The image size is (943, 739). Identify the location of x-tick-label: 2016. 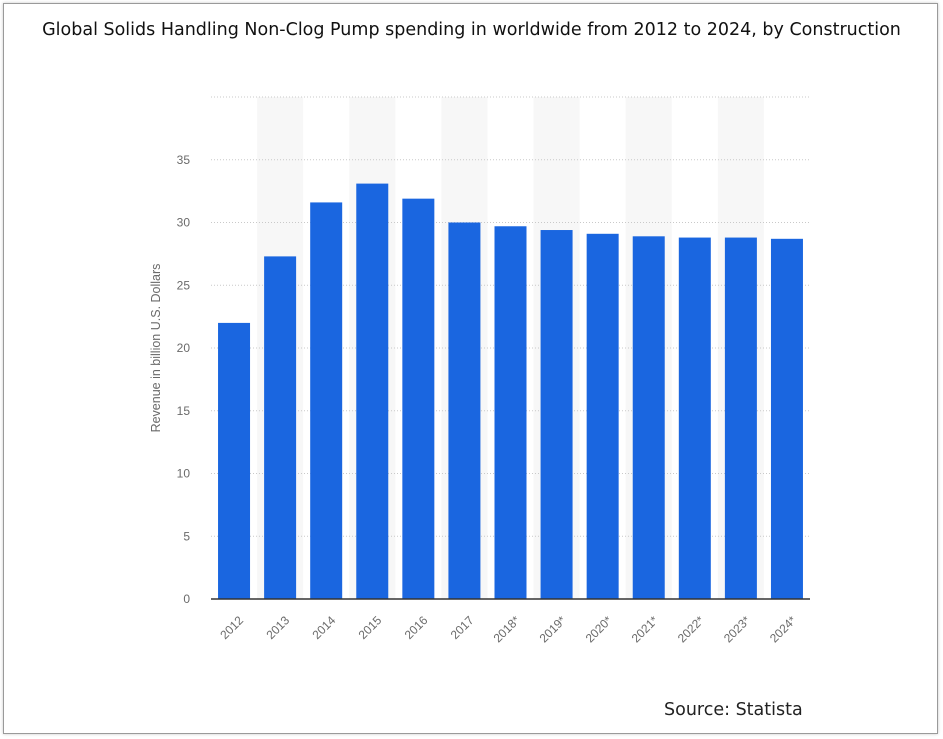
(416, 627).